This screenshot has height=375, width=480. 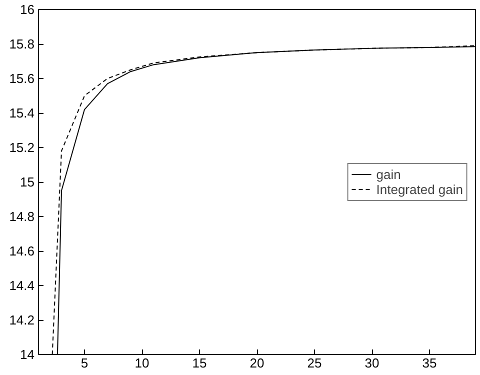 I want to click on y-tick-label: 15.8, so click(x=22, y=44).